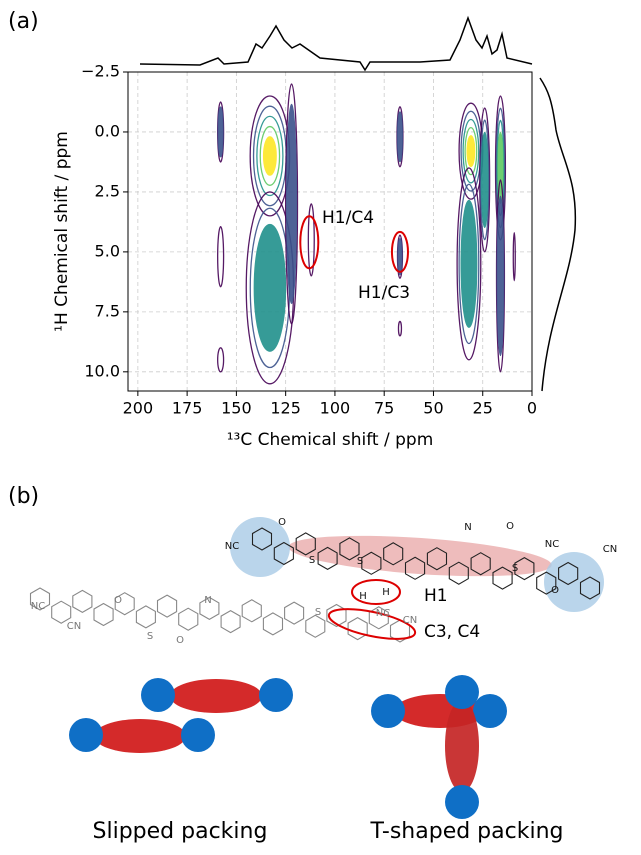 Image resolution: width=641 pixels, height=855 pixels. Describe the element at coordinates (107, 130) in the screenshot. I see `y-tick-label: 0.0` at that location.